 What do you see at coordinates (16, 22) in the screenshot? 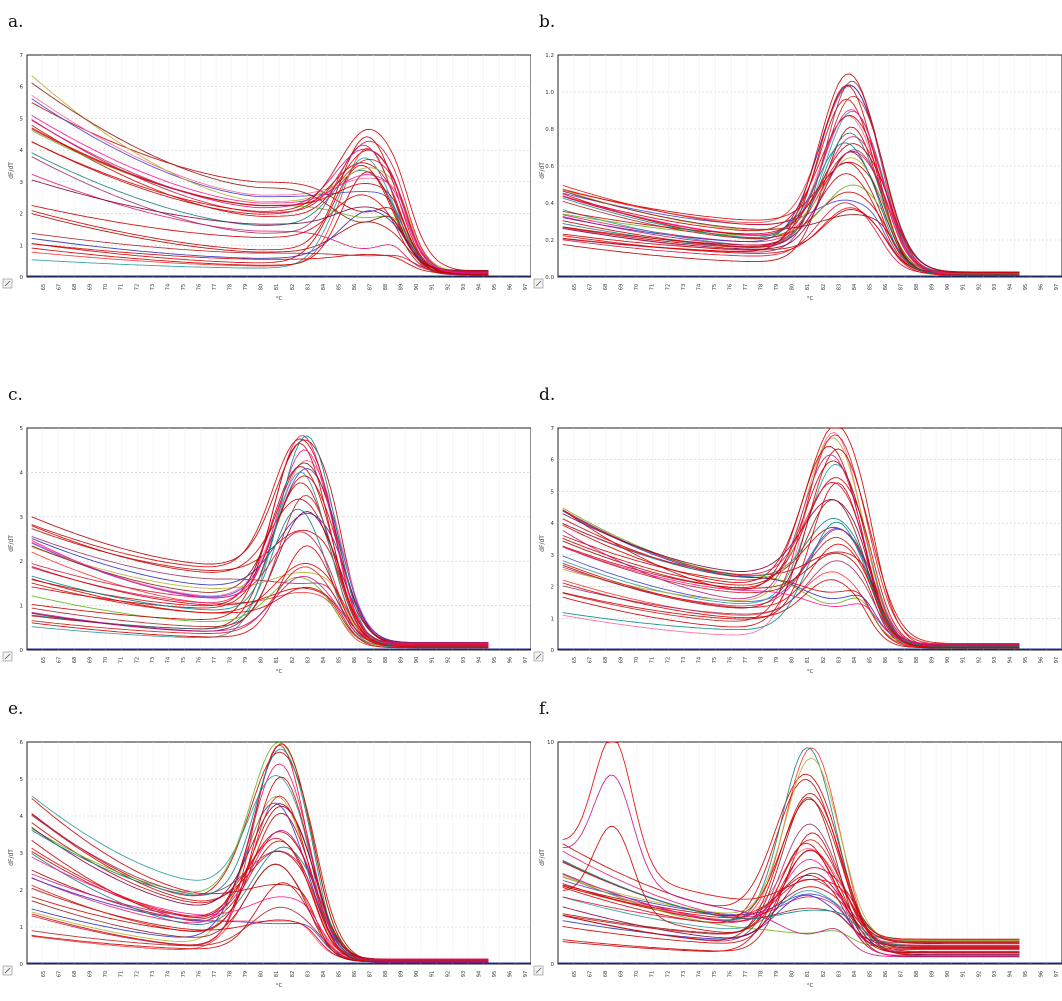
I see `panel-letter: a.` at bounding box center [16, 22].